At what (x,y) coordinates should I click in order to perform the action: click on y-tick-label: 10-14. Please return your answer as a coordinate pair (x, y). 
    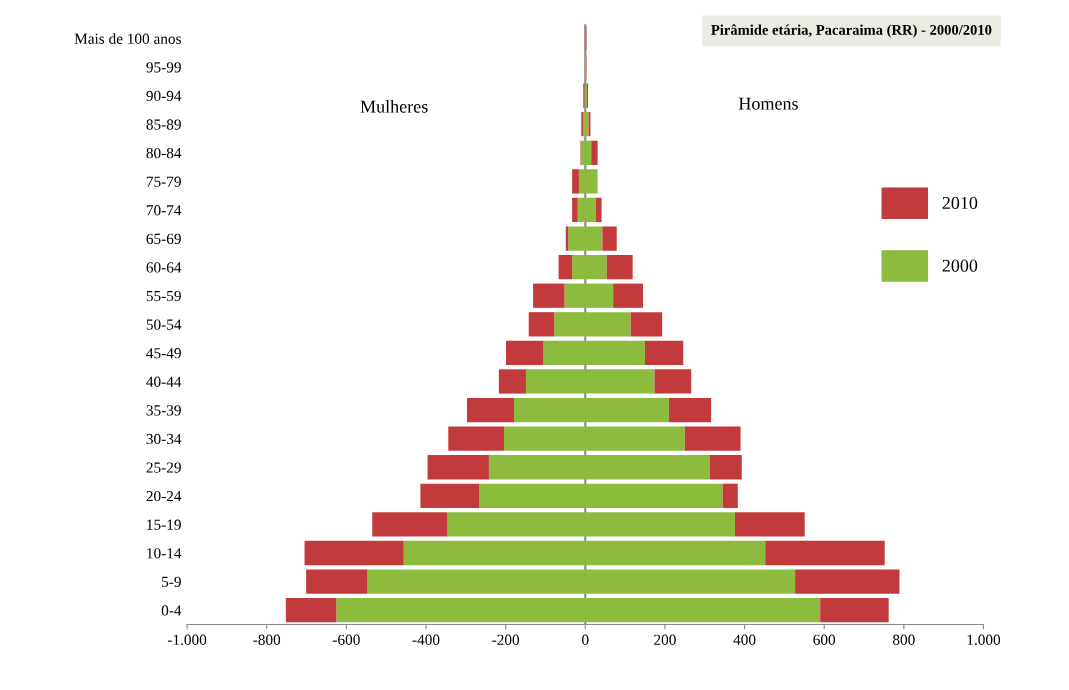
    Looking at the image, I should click on (164, 553).